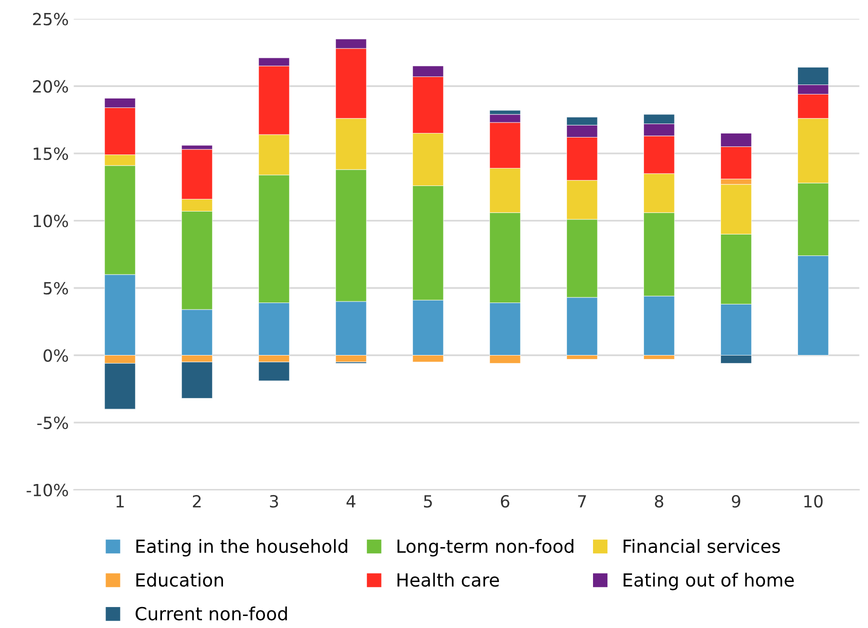 This screenshot has width=868, height=628. I want to click on x-tick-label: 4, so click(351, 501).